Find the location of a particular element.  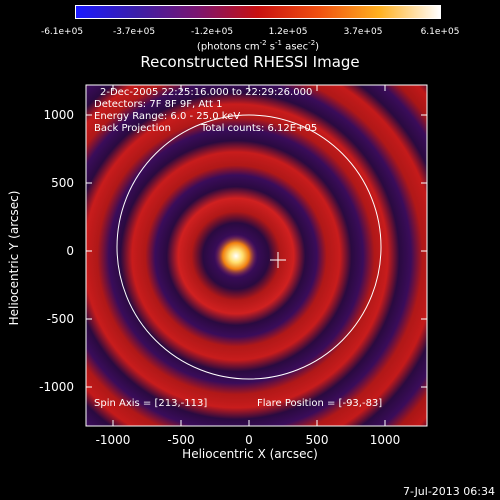

method-annotation: Back Projection is located at coordinates (132, 128).